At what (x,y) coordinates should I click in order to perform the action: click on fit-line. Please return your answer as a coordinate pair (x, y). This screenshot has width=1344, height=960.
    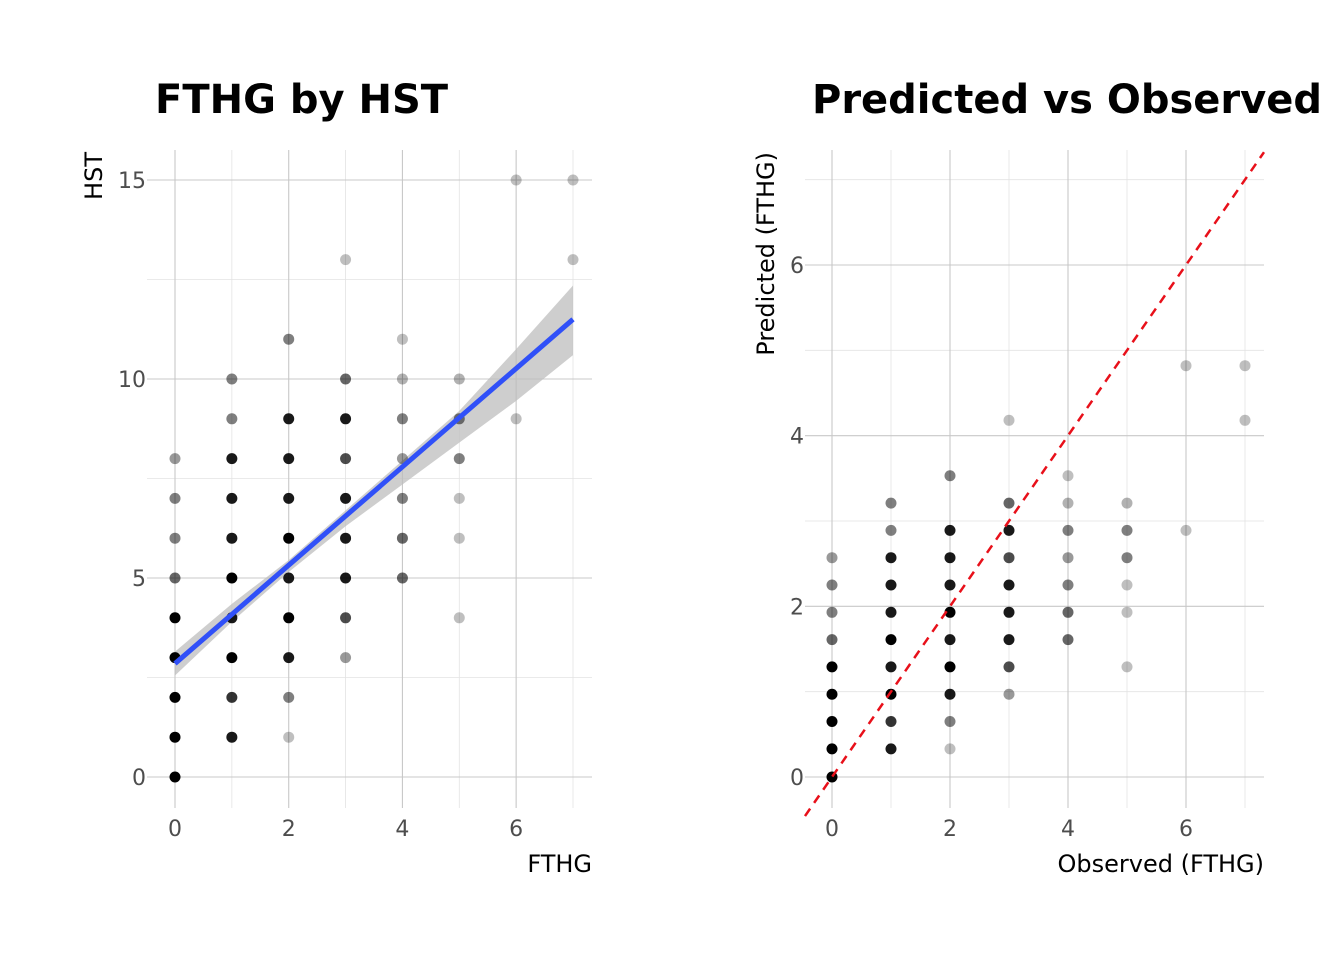
    Looking at the image, I should click on (374, 491).